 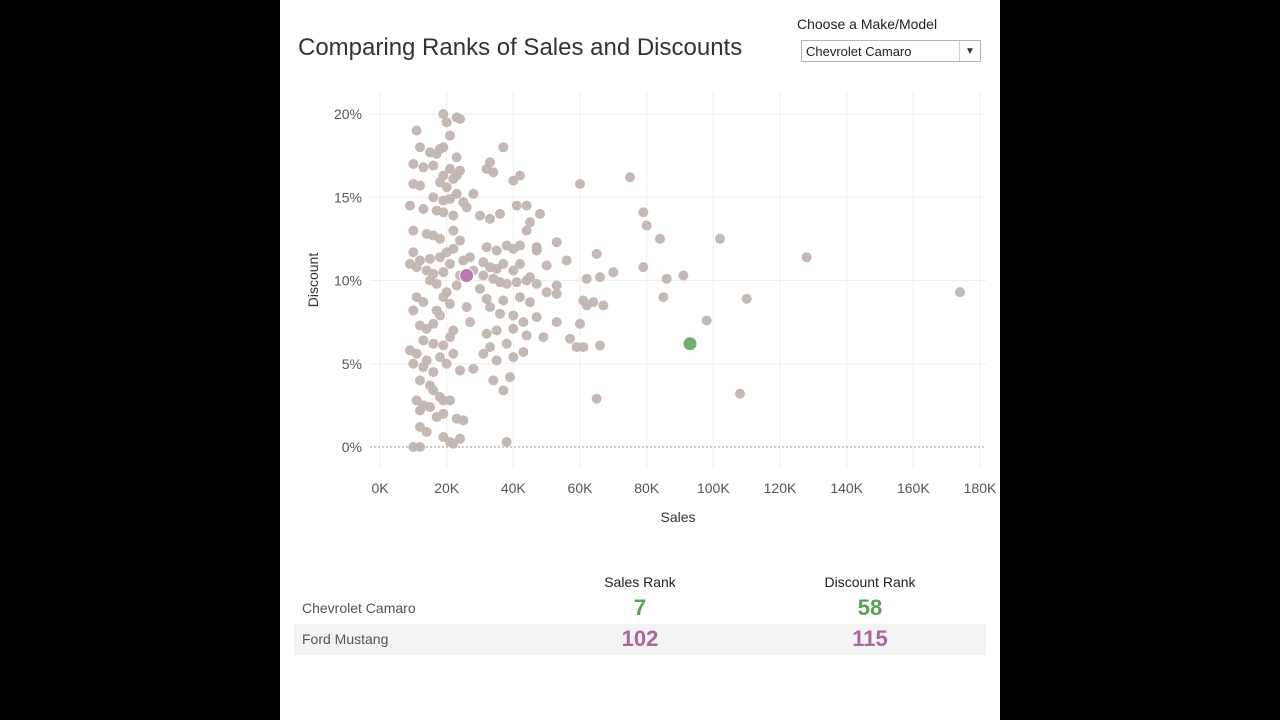 What do you see at coordinates (359, 608) in the screenshot?
I see `rank-row-label: Chevrolet Camaro` at bounding box center [359, 608].